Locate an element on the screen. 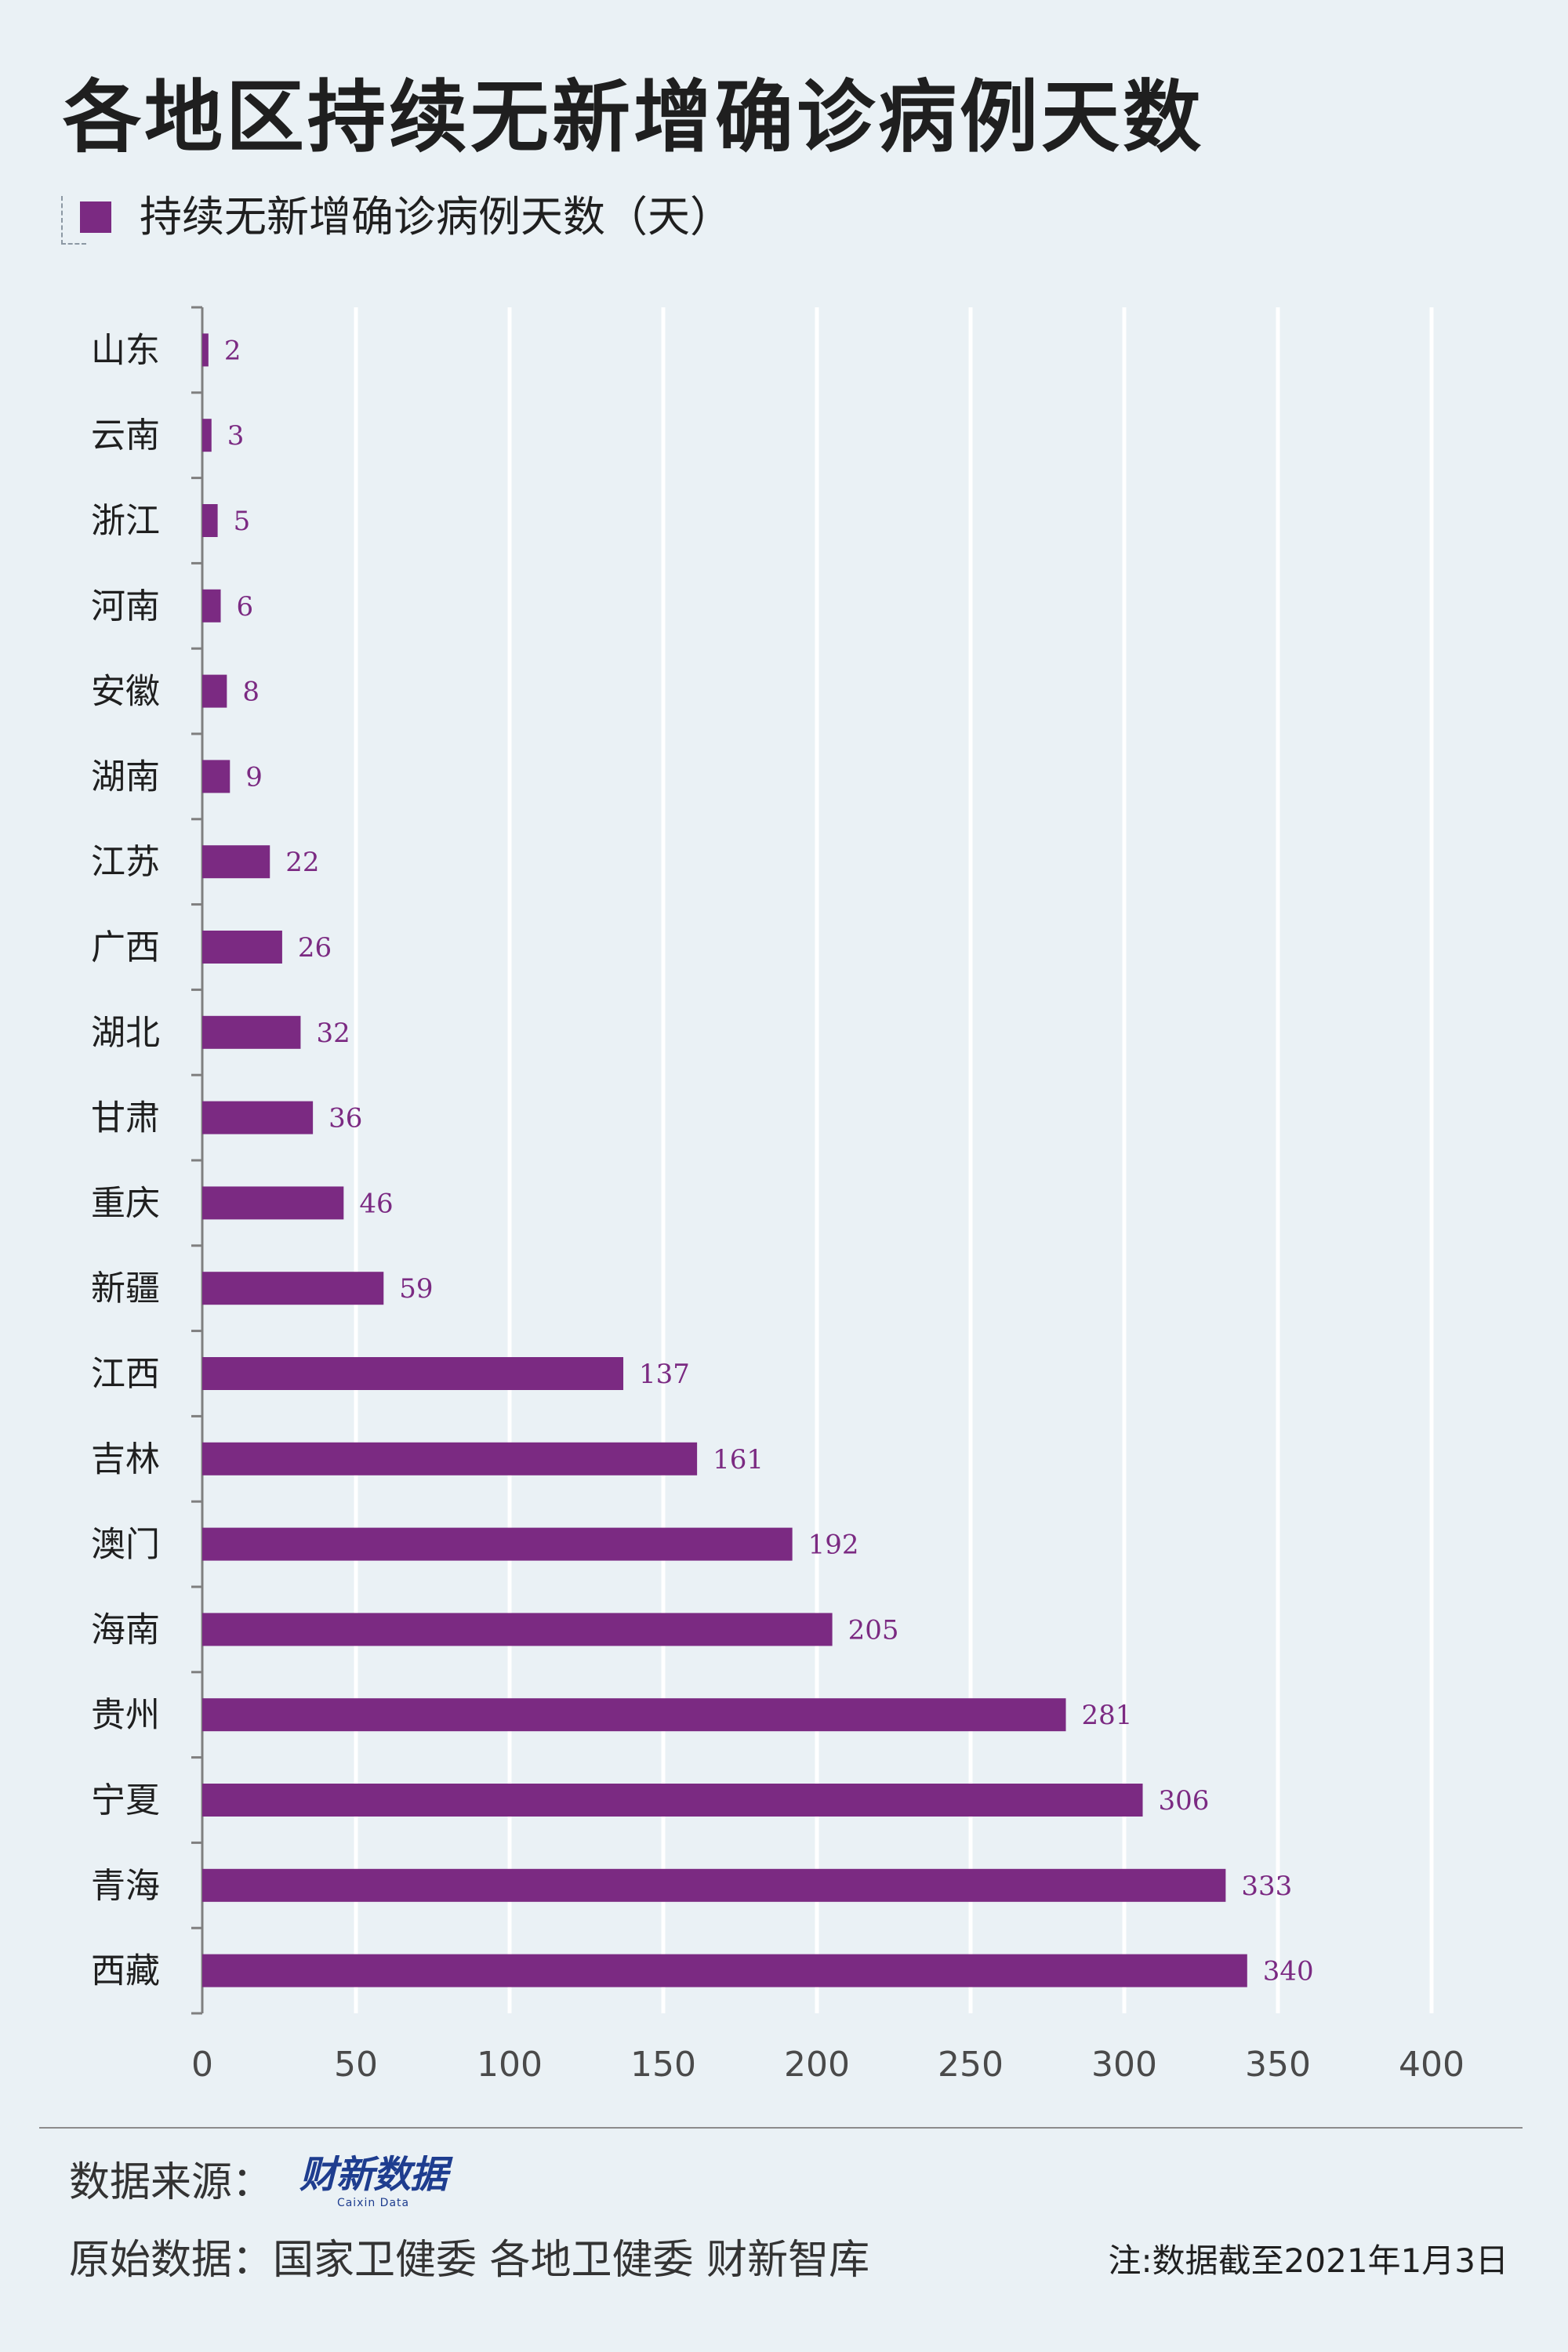 The width and height of the screenshot is (1568, 2352). category-label: 安徽 is located at coordinates (125, 692).